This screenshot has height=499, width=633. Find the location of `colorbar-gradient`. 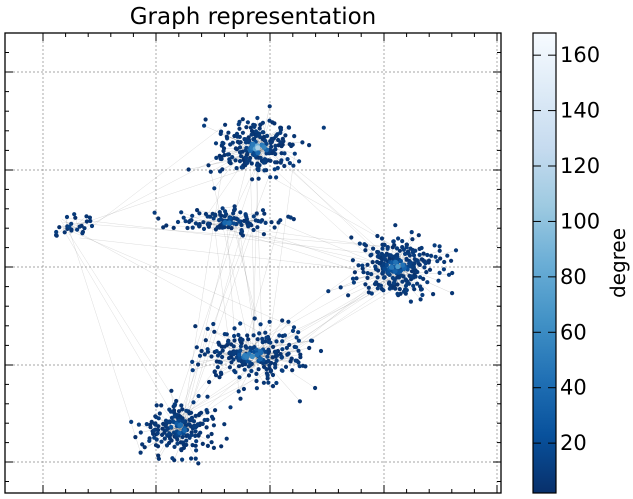

colorbar-gradient is located at coordinates (544, 263).